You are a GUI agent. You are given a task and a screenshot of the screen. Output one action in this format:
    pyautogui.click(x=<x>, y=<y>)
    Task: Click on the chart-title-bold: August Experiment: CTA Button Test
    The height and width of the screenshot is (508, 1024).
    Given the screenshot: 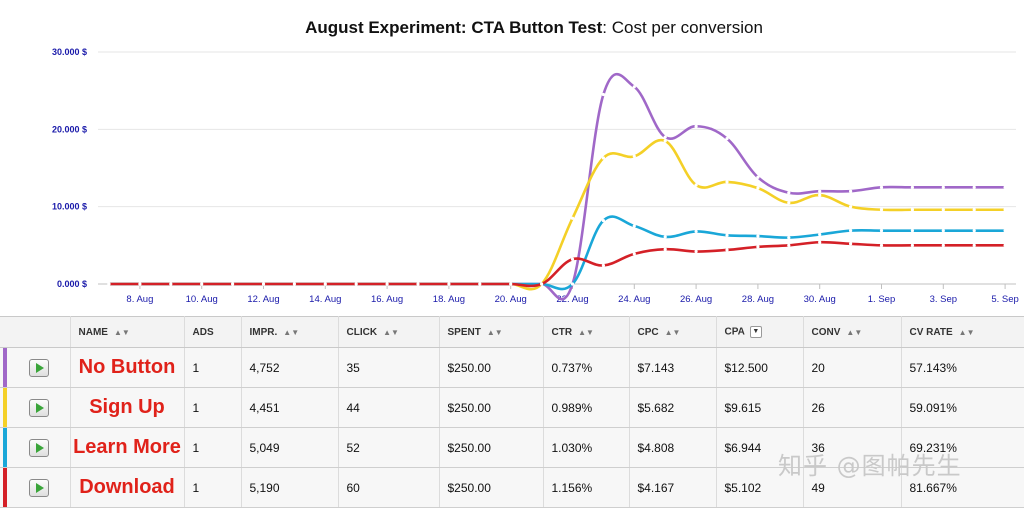 What is the action you would take?
    pyautogui.click(x=454, y=27)
    